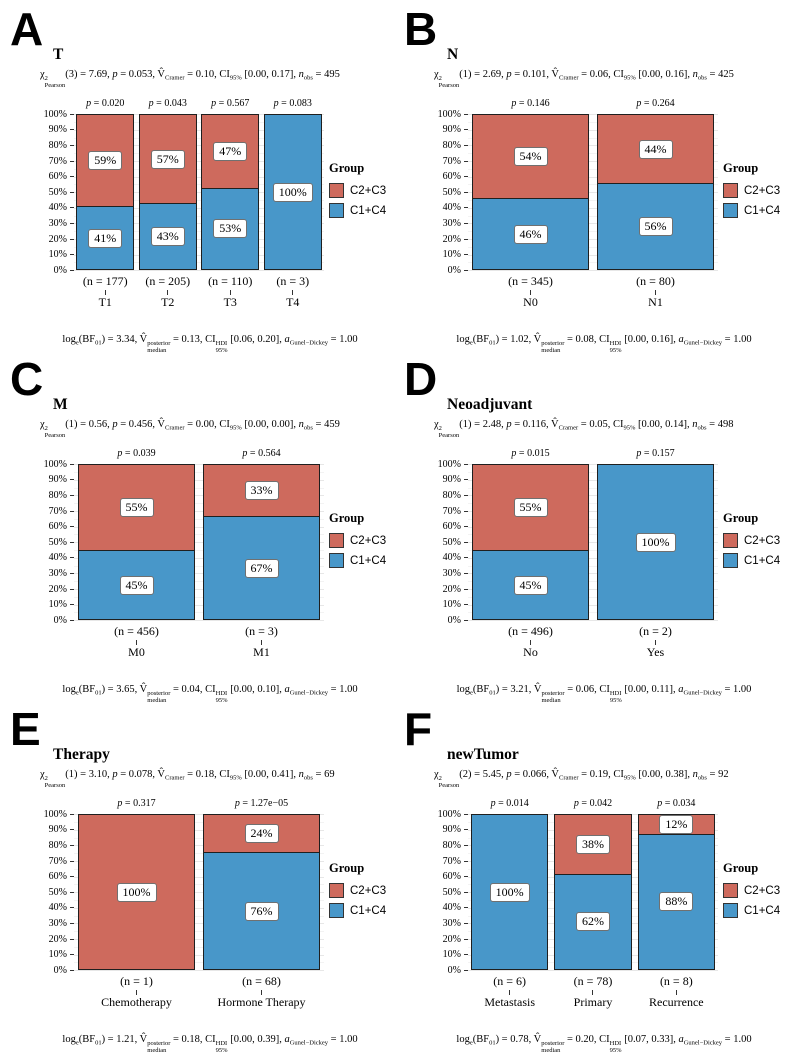  I want to click on stacked-bar: 59% 41%, so click(105, 192).